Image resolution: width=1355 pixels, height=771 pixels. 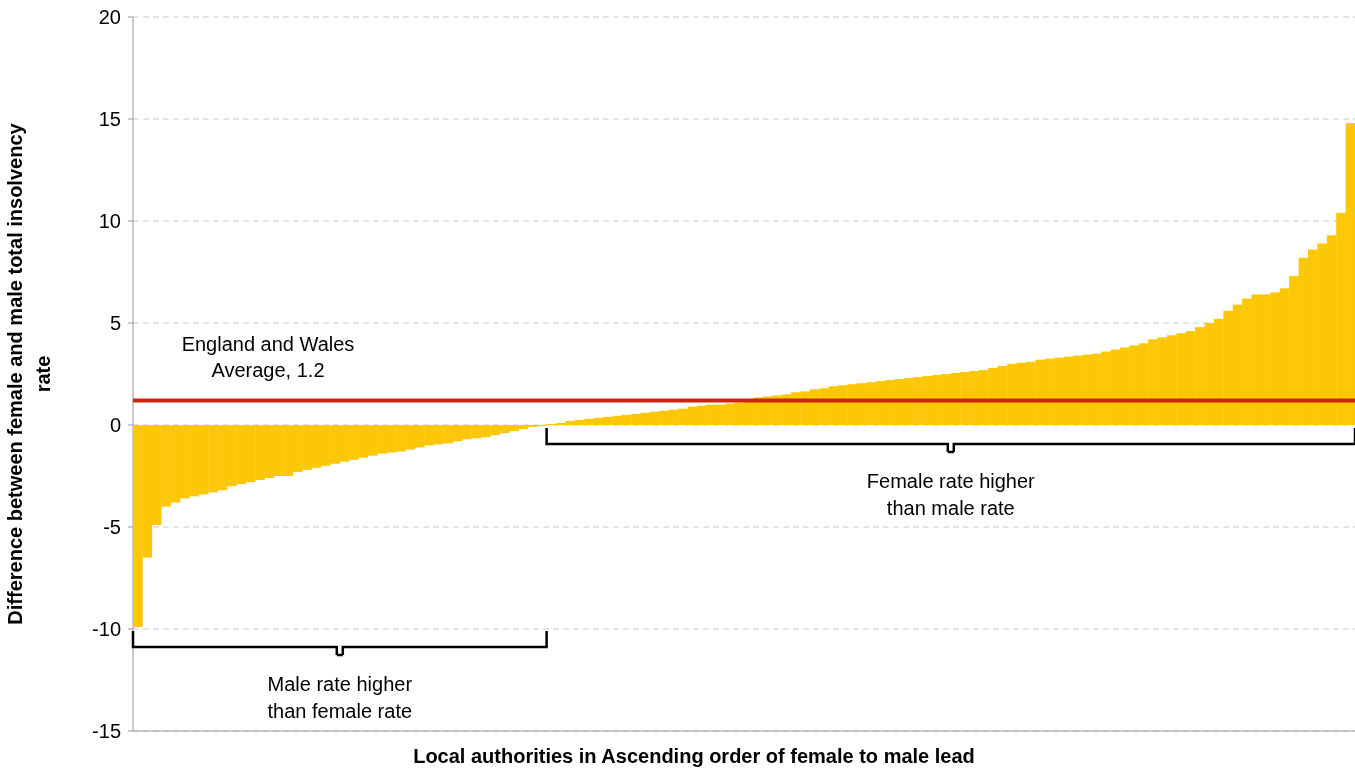 I want to click on y-tick-label: 15, so click(x=109, y=119).